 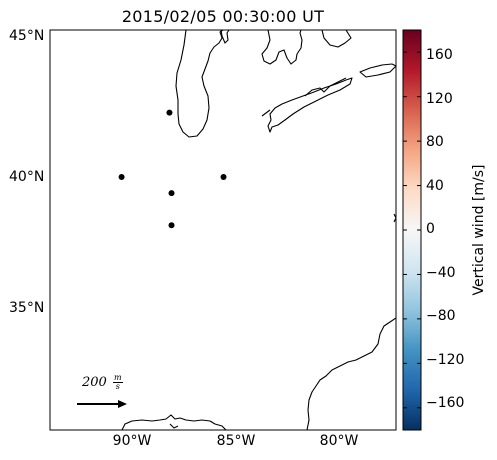 What do you see at coordinates (199, 84) in the screenshot?
I see `lake-michigan-shoreline` at bounding box center [199, 84].